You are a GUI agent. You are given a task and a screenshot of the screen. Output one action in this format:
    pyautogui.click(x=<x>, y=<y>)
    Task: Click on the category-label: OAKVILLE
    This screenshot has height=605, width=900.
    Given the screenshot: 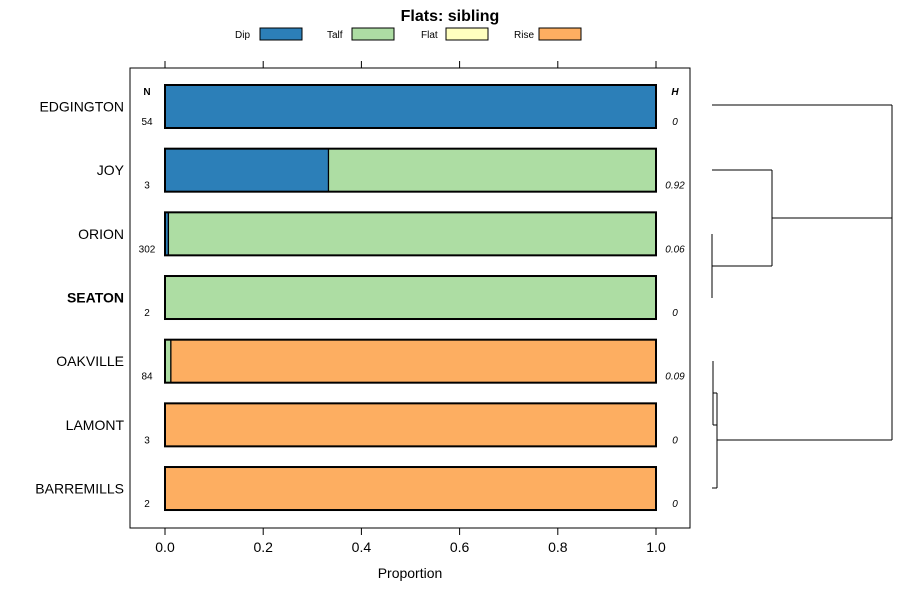 What is the action you would take?
    pyautogui.click(x=90, y=361)
    